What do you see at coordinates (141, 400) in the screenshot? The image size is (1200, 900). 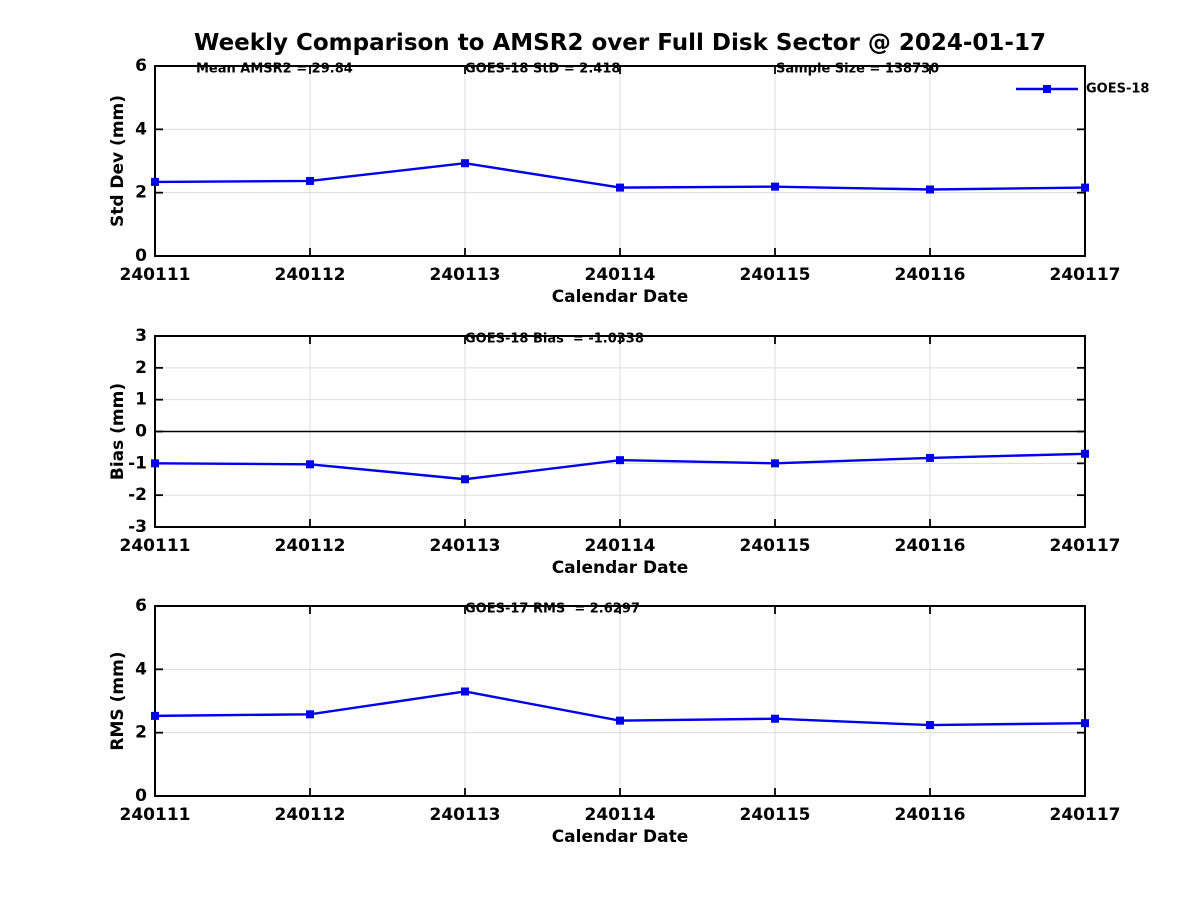 I see `y-tick-label: 1` at bounding box center [141, 400].